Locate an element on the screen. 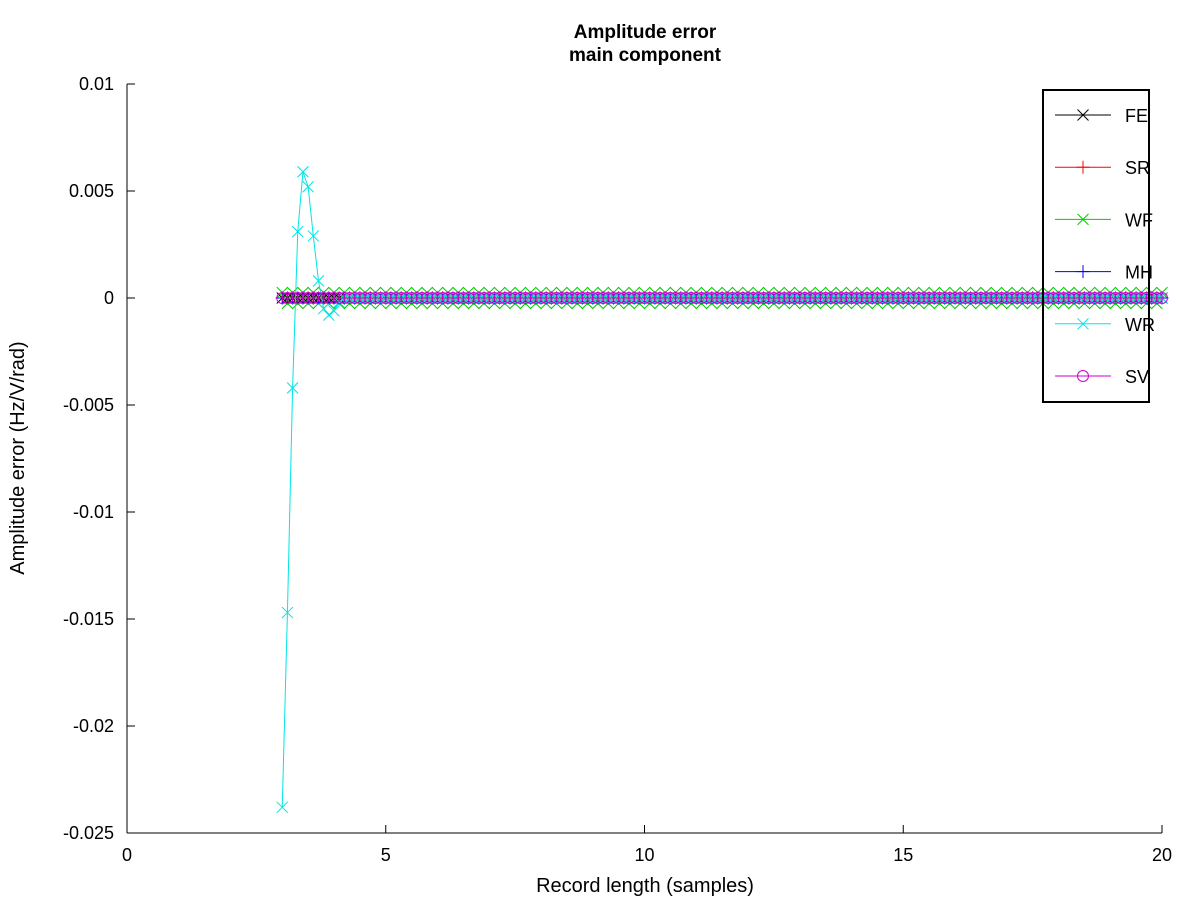 This screenshot has width=1200, height=905. legend-marker is located at coordinates (1083, 376).